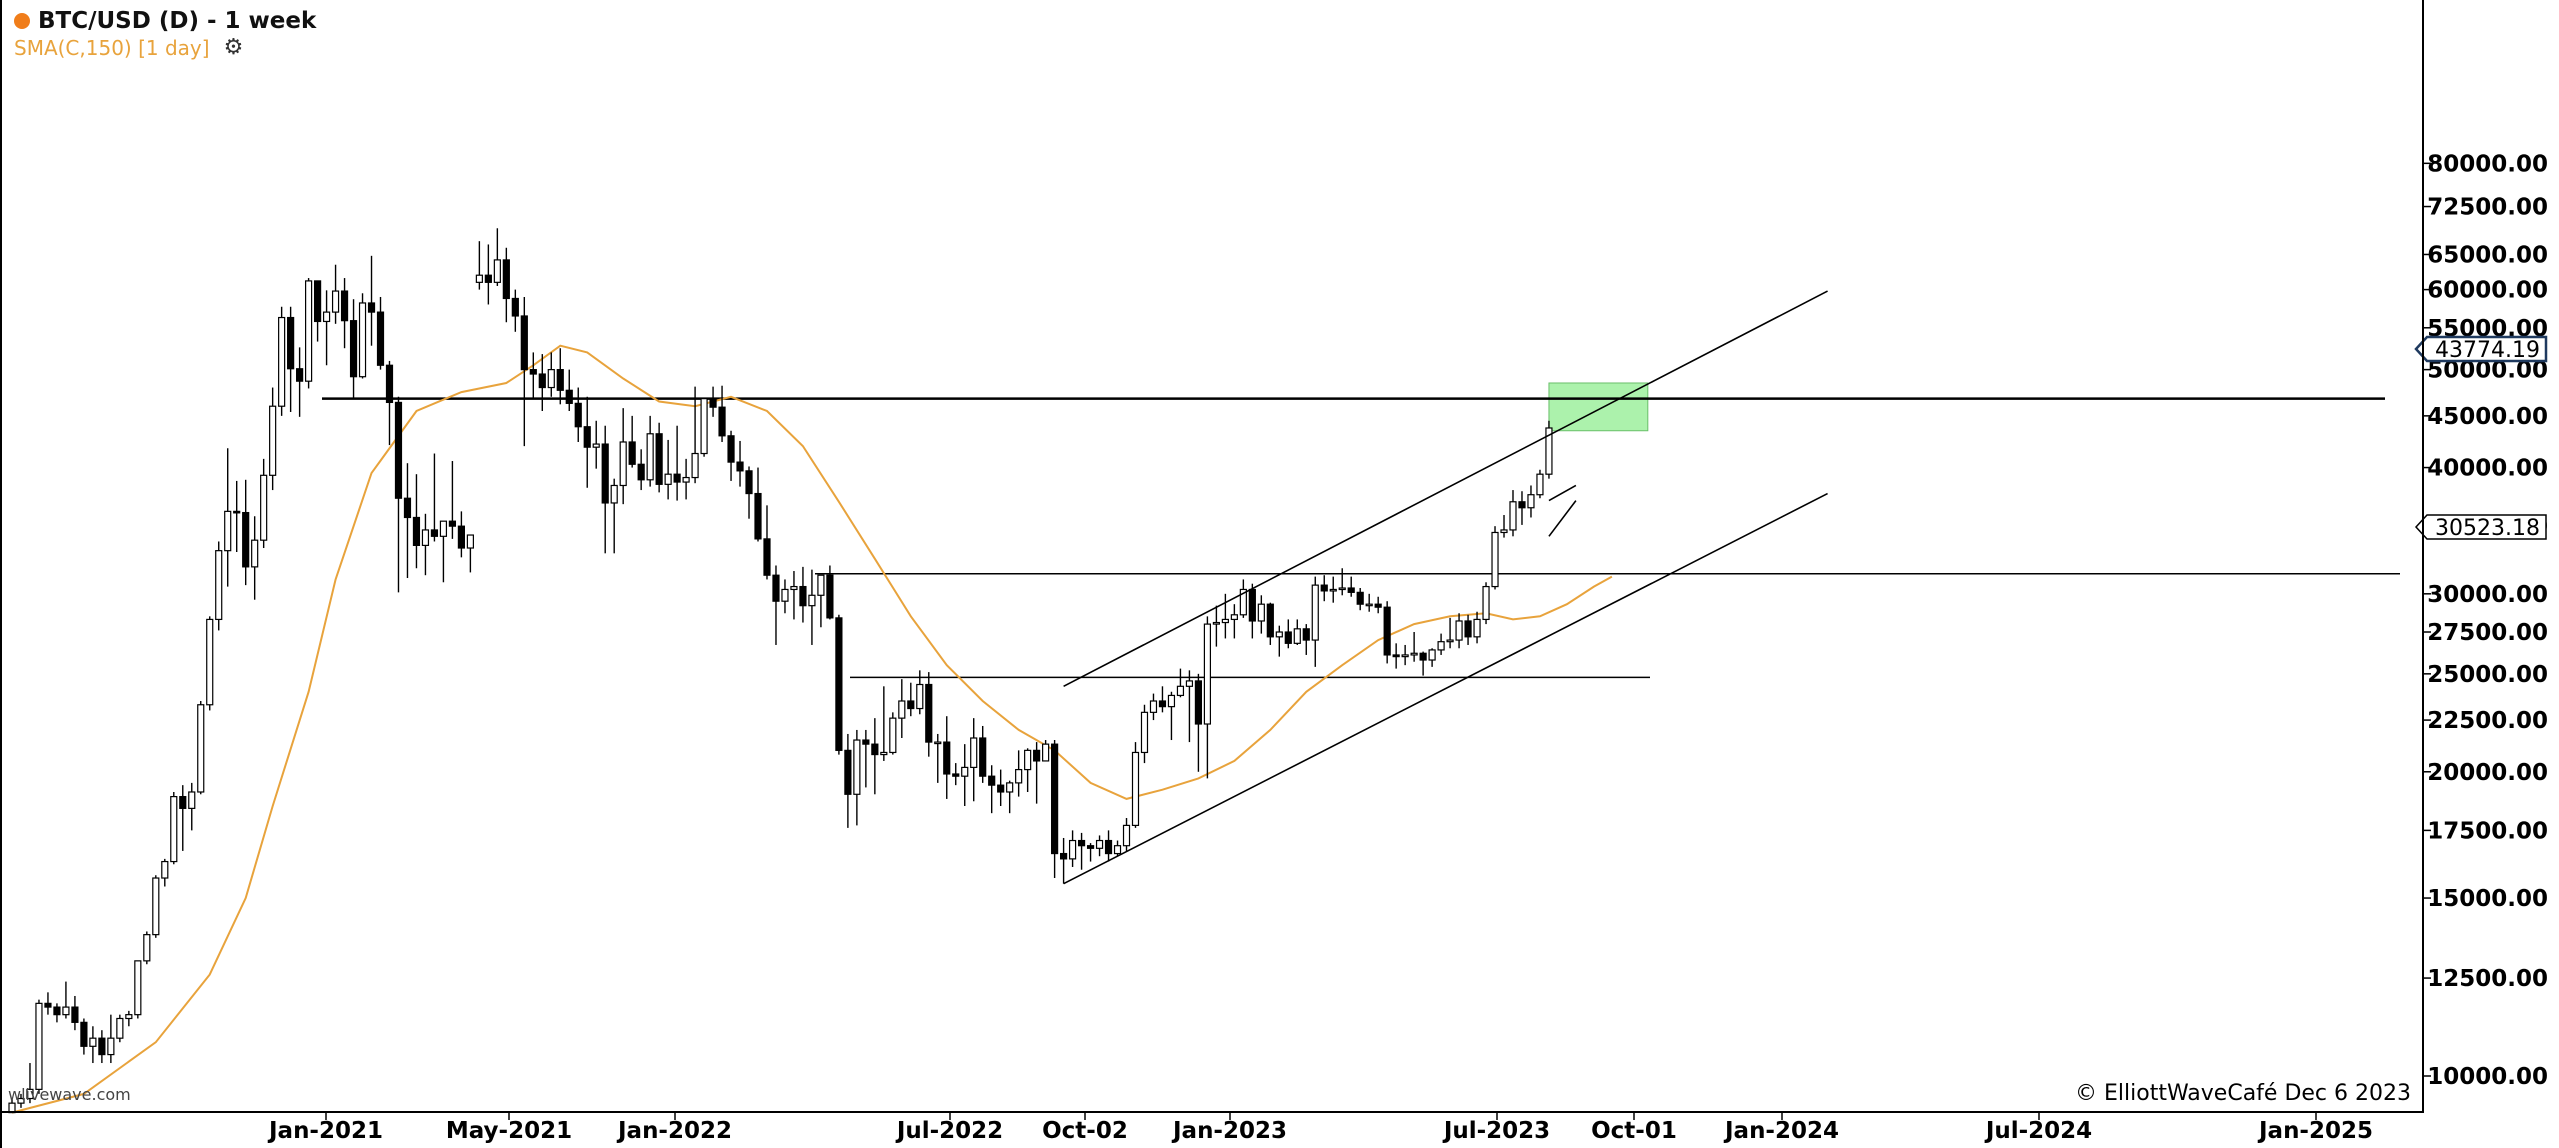 Image resolution: width=2559 pixels, height=1148 pixels. Describe the element at coordinates (2481, 349) in the screenshot. I see `price-marker: 43774.19` at that location.